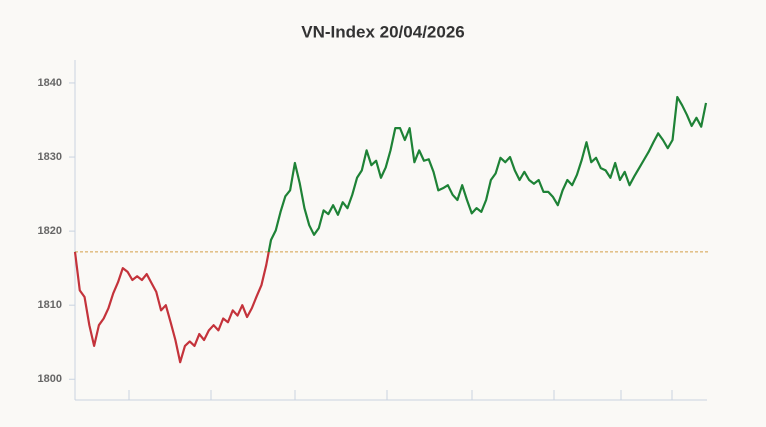  Describe the element at coordinates (400, 395) in the screenshot. I see `x-ticks` at that location.